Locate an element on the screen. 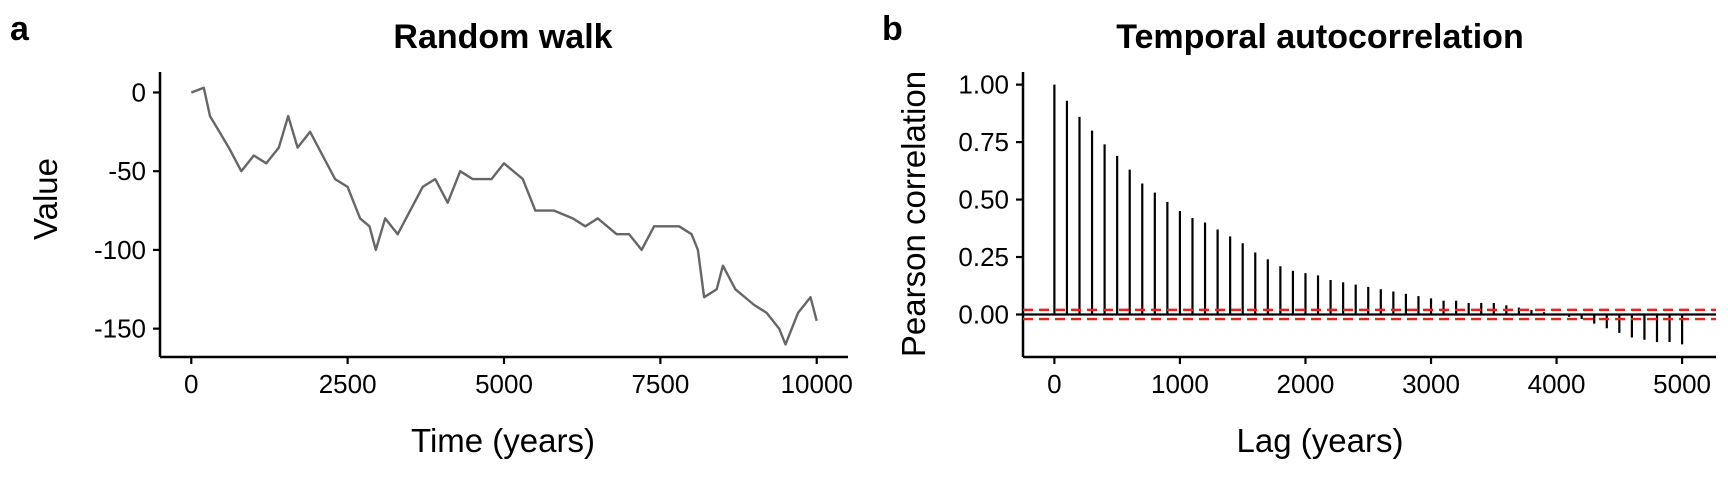  panel-b-x-tick-label: 1000 is located at coordinates (1180, 384).